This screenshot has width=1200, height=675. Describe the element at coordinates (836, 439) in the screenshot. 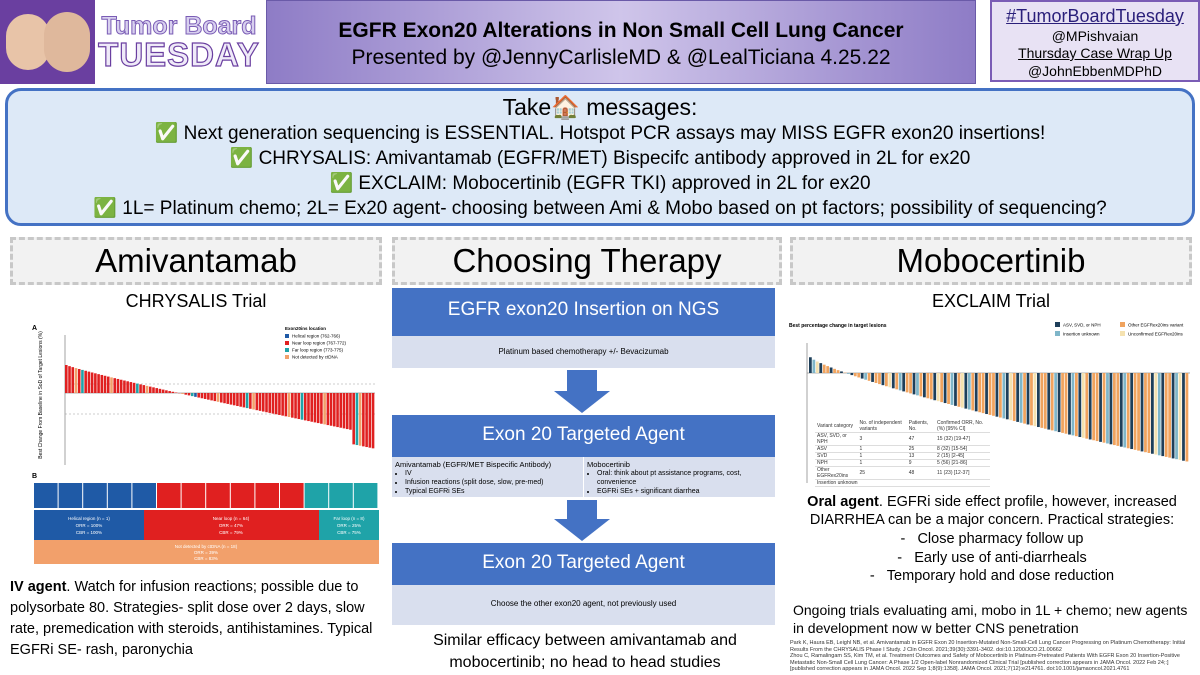

I see `table-cell: ASV, SVD, or NPH` at that location.